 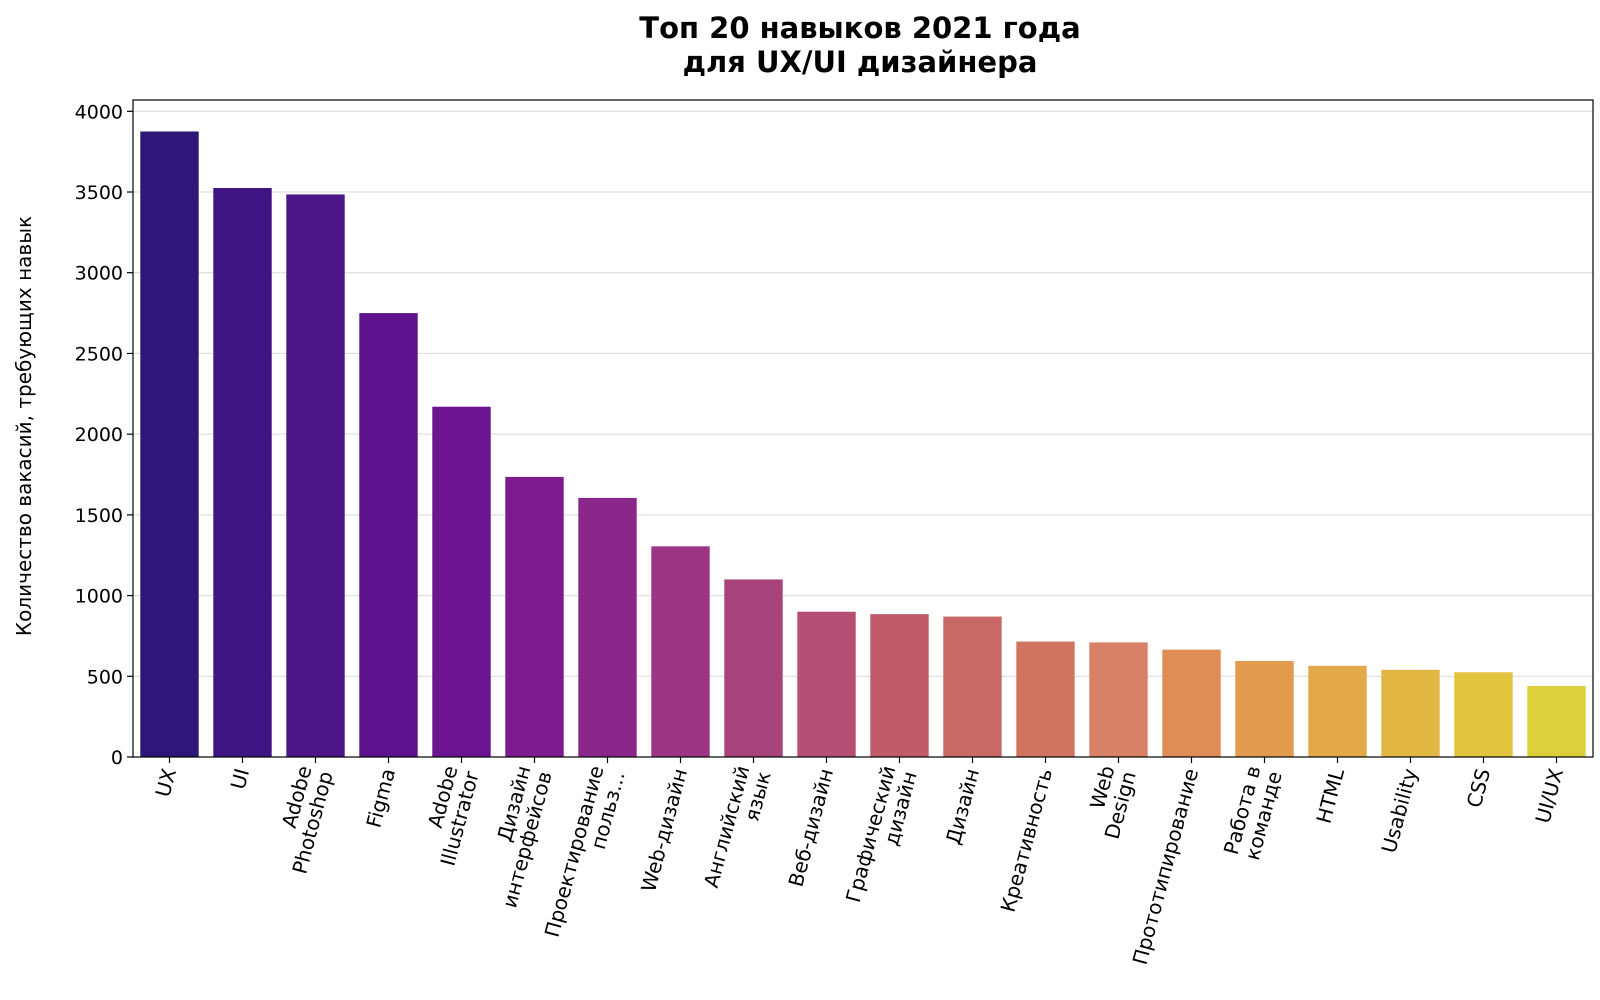 I want to click on x-tick-label: Web-дизайн, so click(x=664, y=830).